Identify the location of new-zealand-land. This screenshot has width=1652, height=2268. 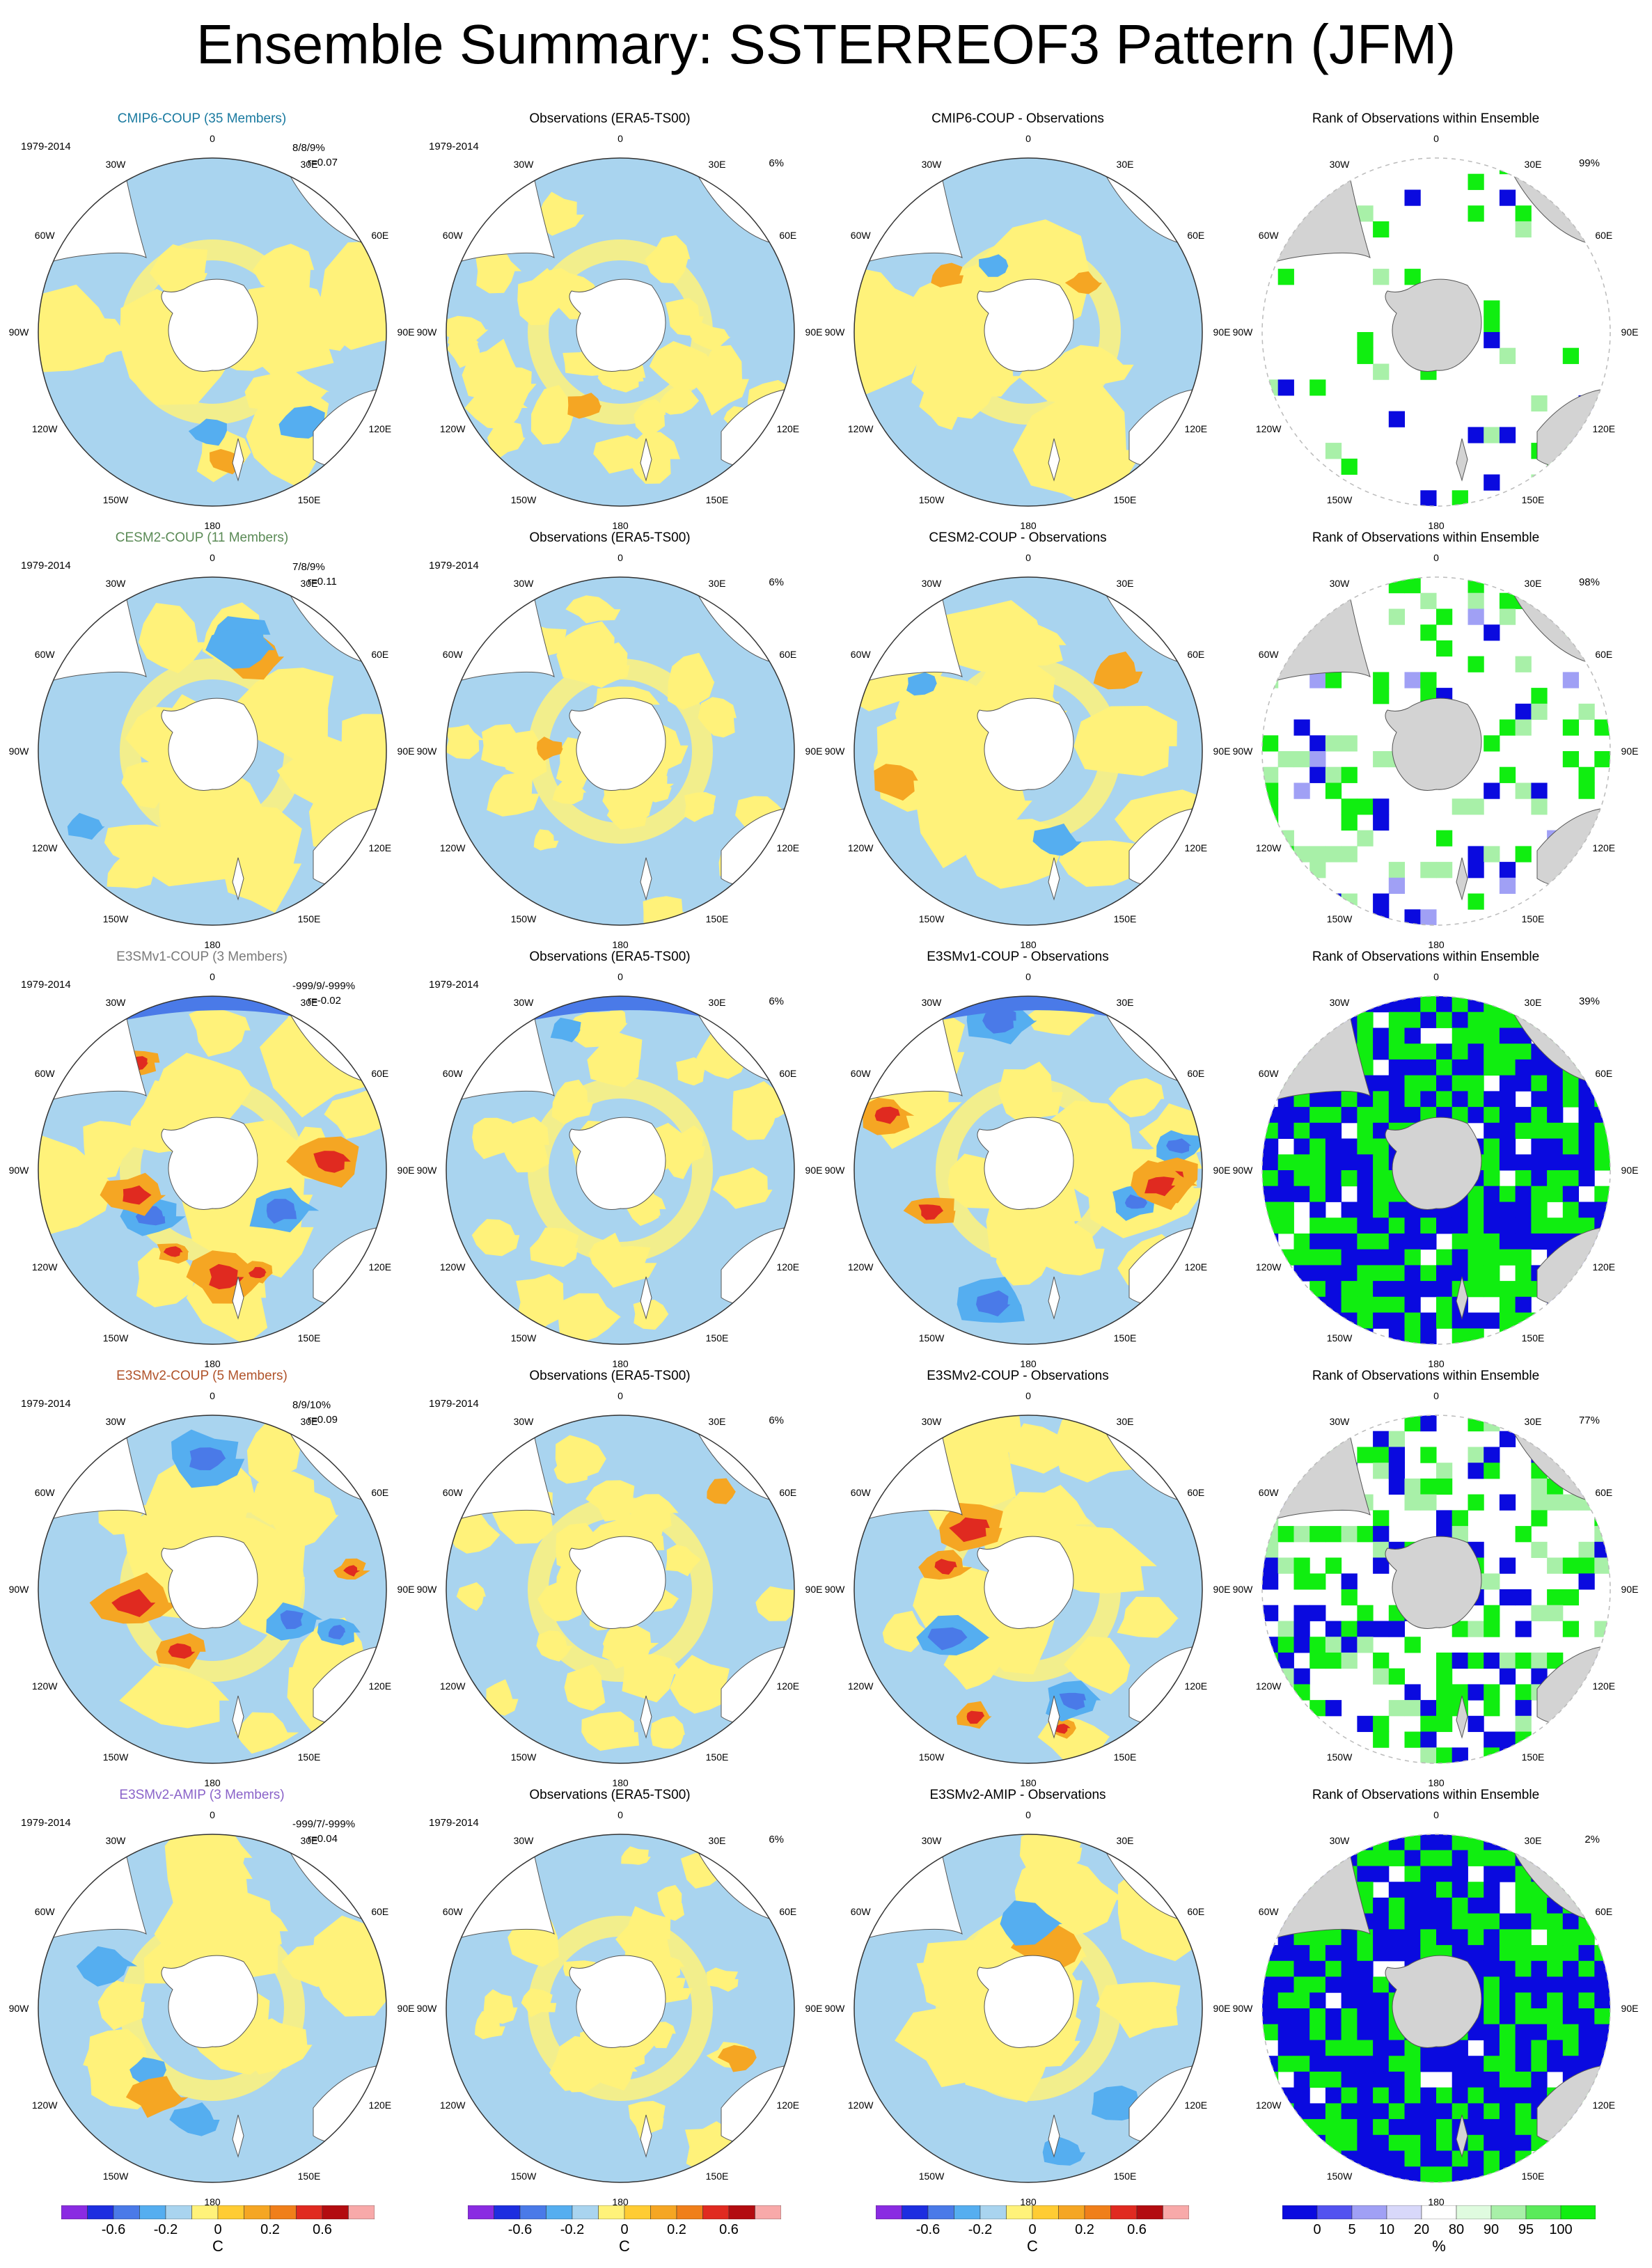
(646, 460).